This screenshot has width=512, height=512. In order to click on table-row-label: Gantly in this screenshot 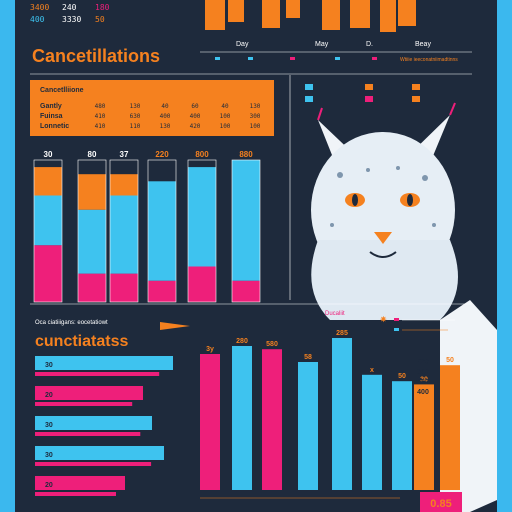, I will do `click(51, 106)`.